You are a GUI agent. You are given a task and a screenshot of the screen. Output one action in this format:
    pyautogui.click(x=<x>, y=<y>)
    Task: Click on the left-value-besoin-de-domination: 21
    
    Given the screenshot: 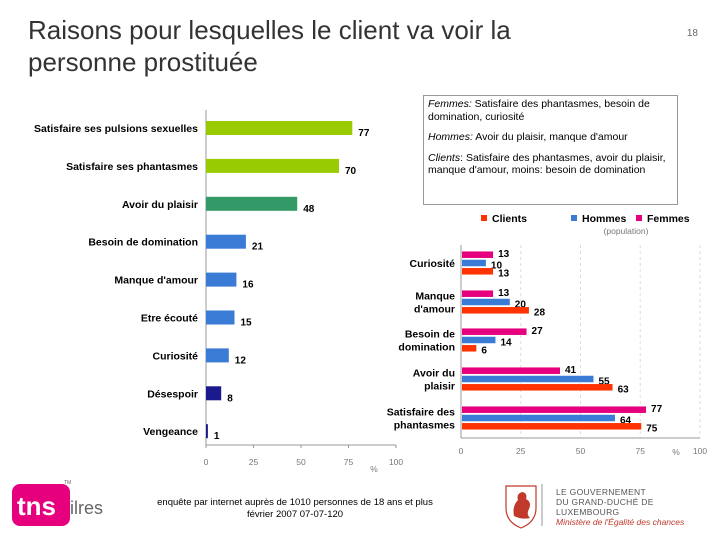 What is the action you would take?
    pyautogui.click(x=258, y=247)
    